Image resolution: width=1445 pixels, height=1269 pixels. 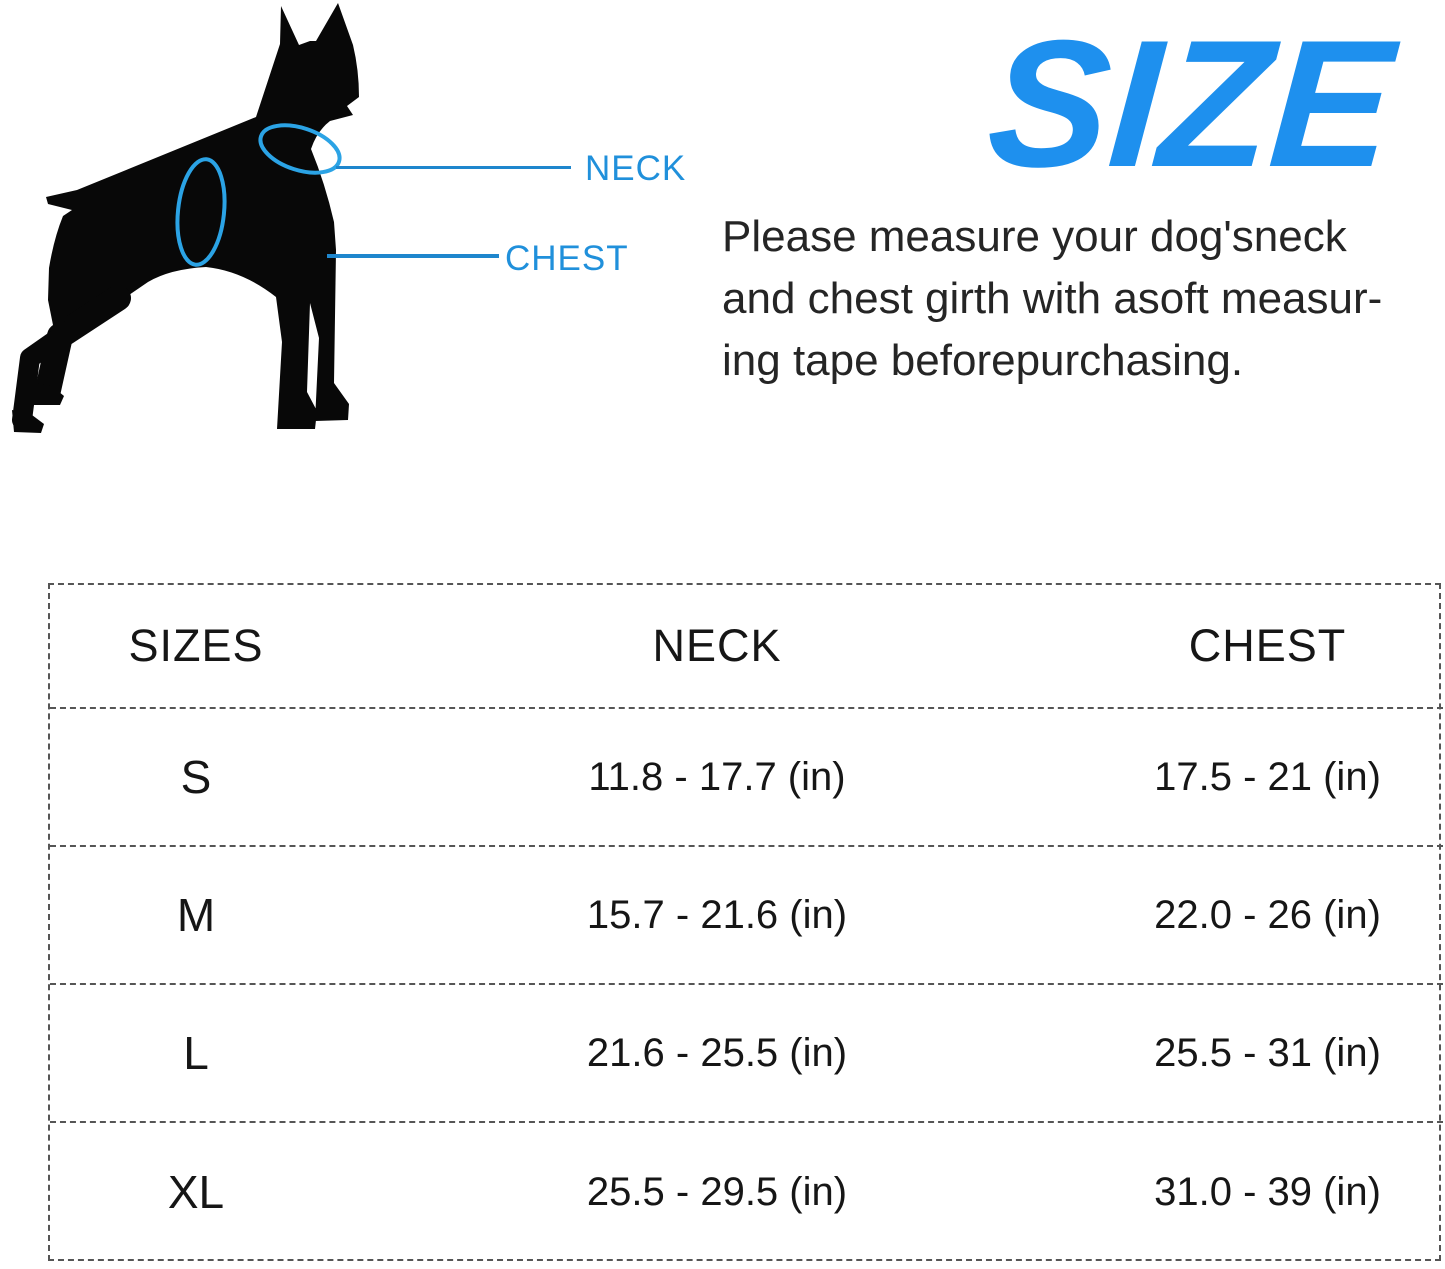 I want to click on dog-hind-foot-far, so click(x=28, y=421).